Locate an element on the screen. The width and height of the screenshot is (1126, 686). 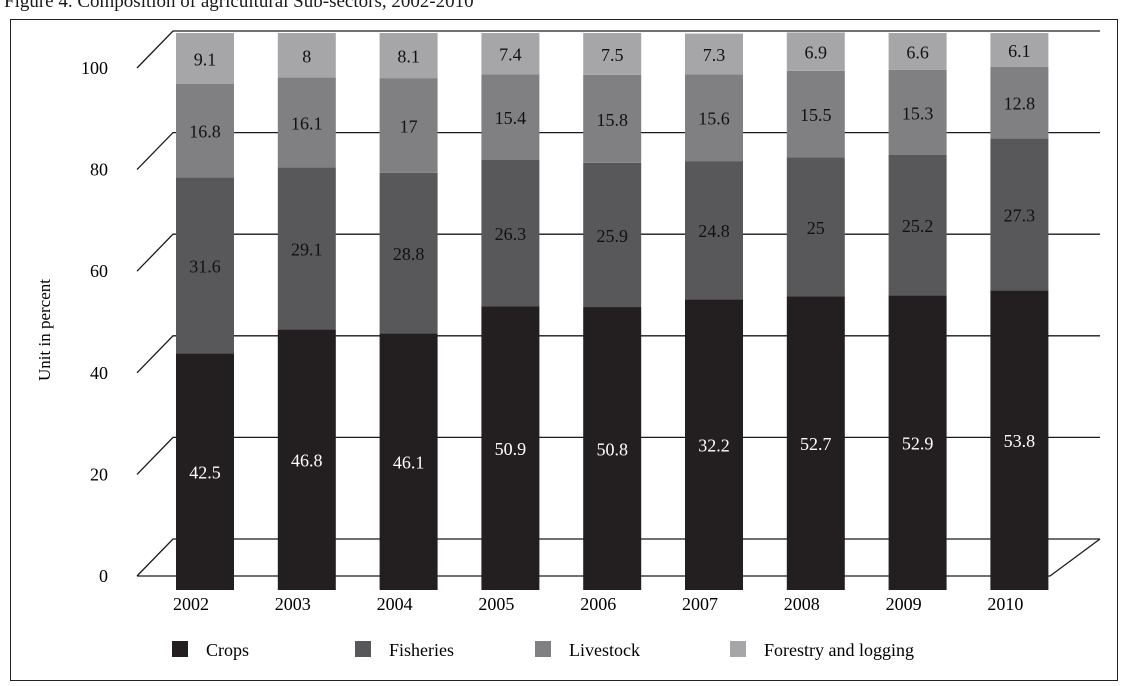
bar-group-2005: 50.9 26.3 15.4 7.4 is located at coordinates (510, 311).